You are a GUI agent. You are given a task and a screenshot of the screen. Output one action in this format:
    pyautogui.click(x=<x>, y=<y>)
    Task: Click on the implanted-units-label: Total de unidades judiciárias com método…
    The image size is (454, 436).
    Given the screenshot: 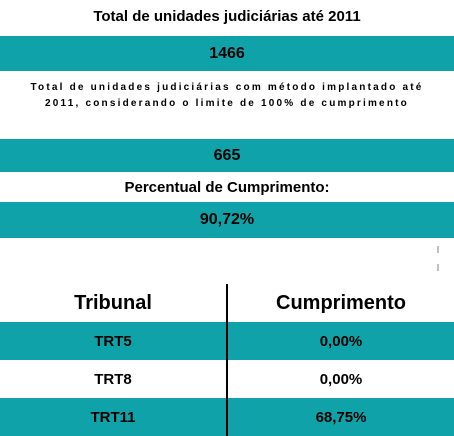 What is the action you would take?
    pyautogui.click(x=227, y=95)
    